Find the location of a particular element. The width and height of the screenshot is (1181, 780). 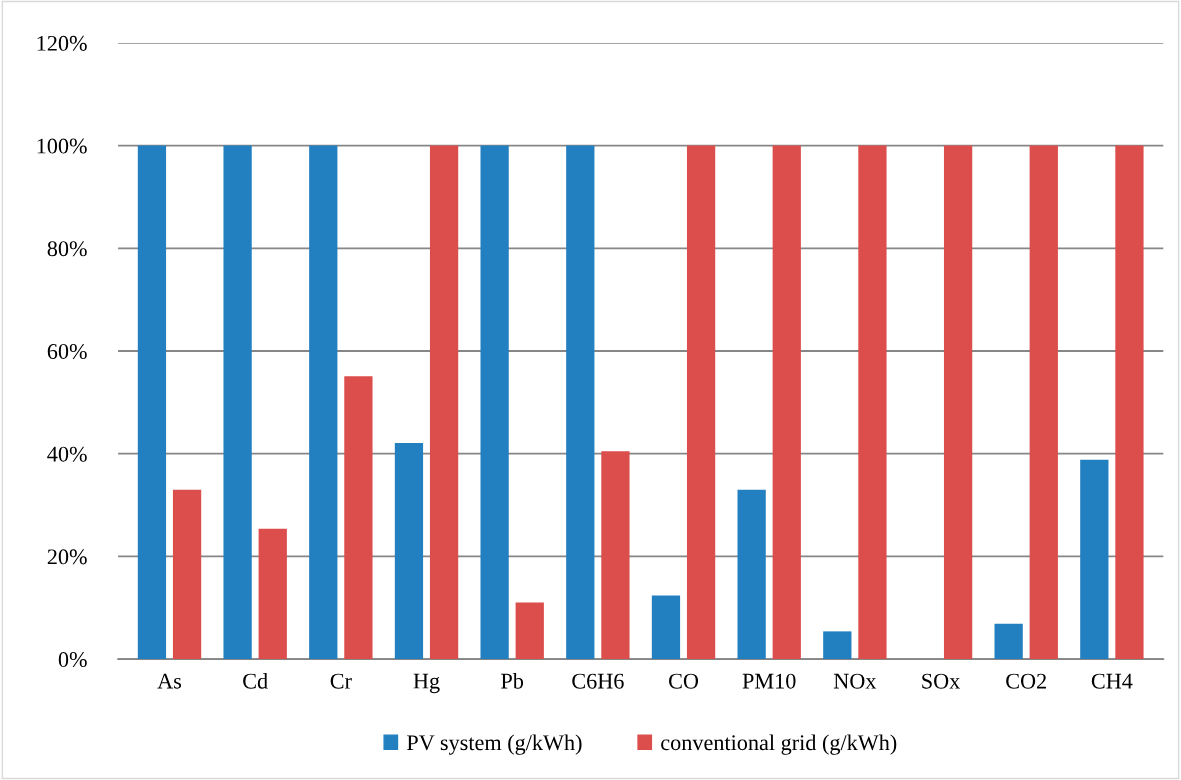

x-tick-label: CO2 is located at coordinates (1026, 681).